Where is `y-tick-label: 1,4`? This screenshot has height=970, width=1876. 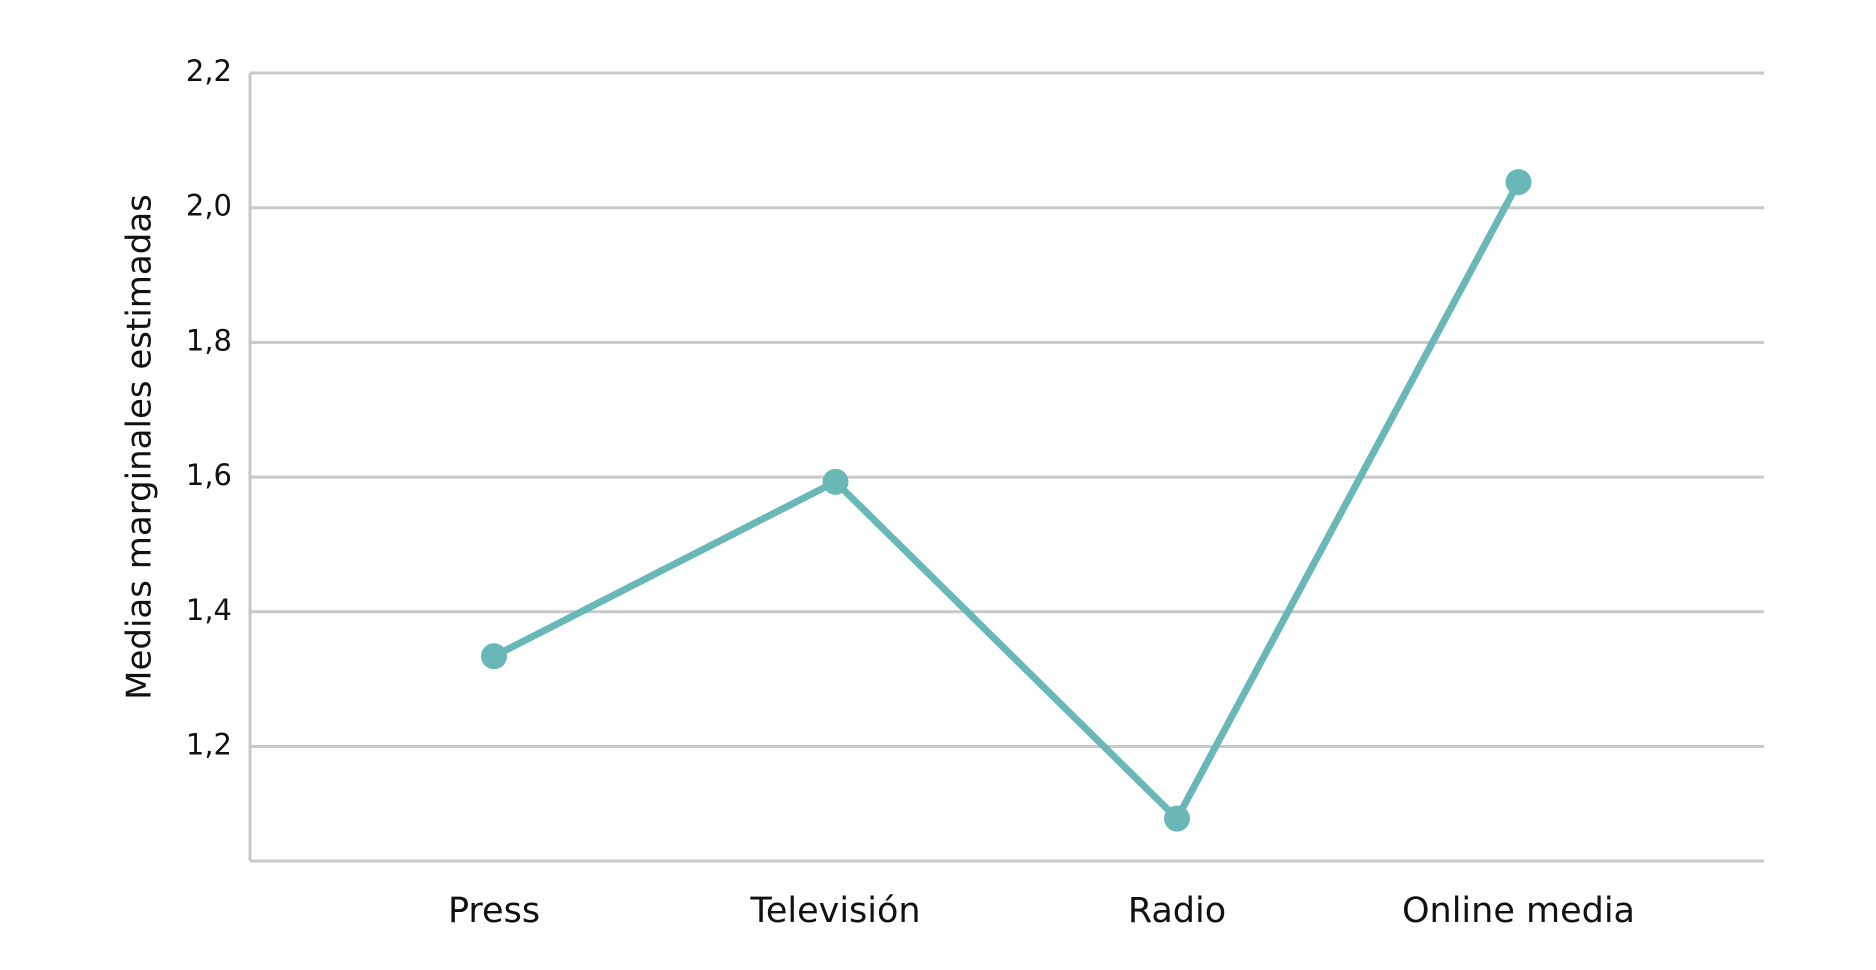
y-tick-label: 1,4 is located at coordinates (209, 610).